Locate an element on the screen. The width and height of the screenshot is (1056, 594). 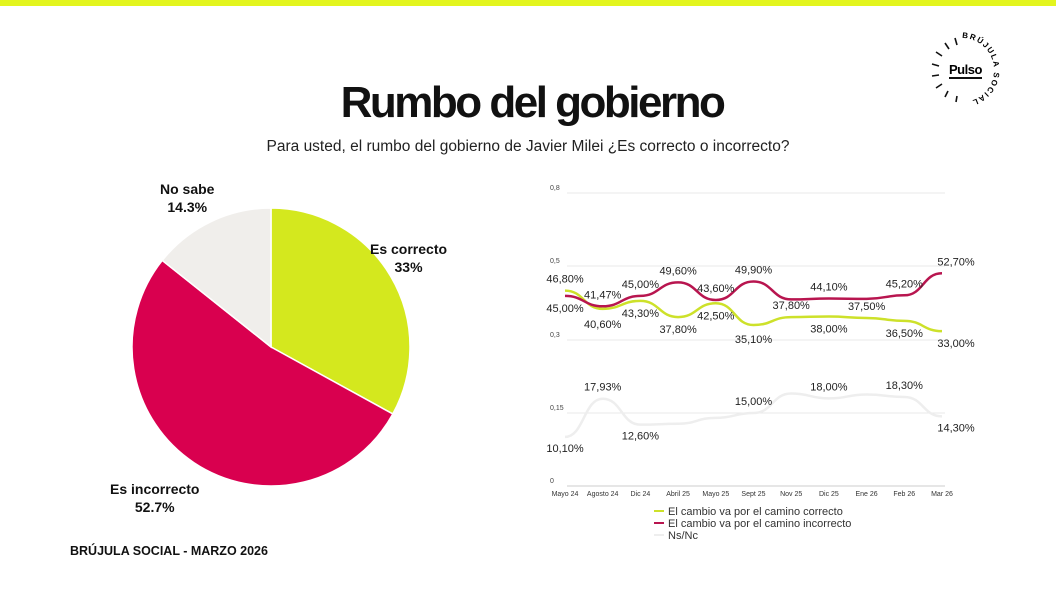
series-line-incorrecto is located at coordinates (753, 290).